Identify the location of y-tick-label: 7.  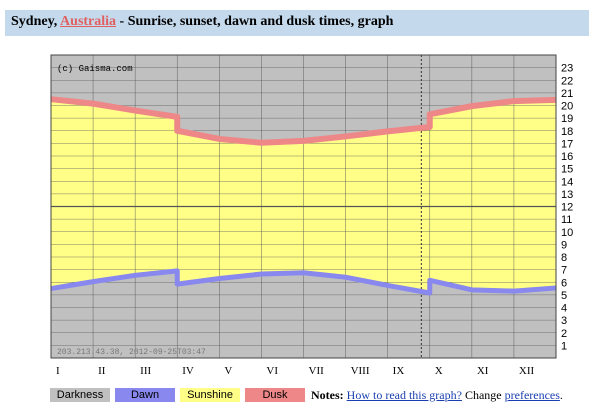
(564, 271).